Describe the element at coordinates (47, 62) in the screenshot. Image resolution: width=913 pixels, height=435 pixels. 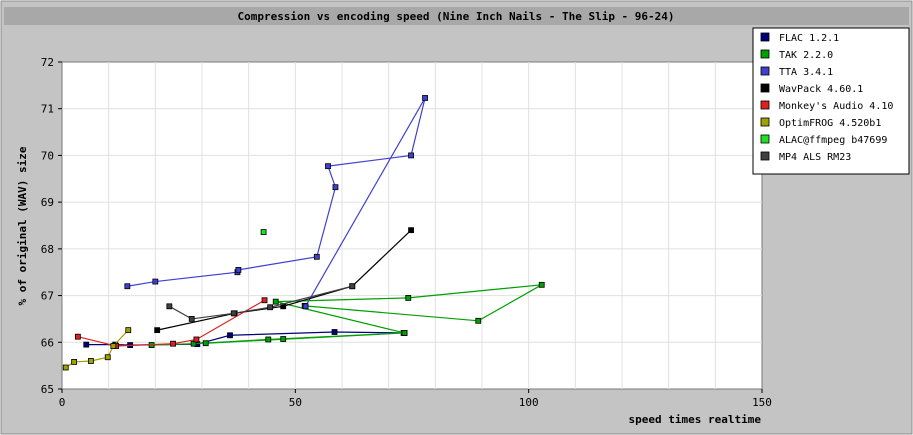
I see `y-tick-label: 72` at that location.